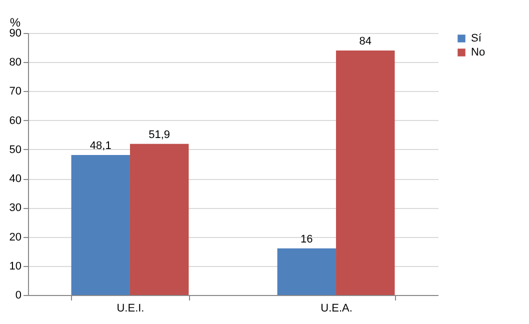 Image resolution: width=529 pixels, height=324 pixels. Describe the element at coordinates (15, 120) in the screenshot. I see `y-tick-label: 60` at that location.